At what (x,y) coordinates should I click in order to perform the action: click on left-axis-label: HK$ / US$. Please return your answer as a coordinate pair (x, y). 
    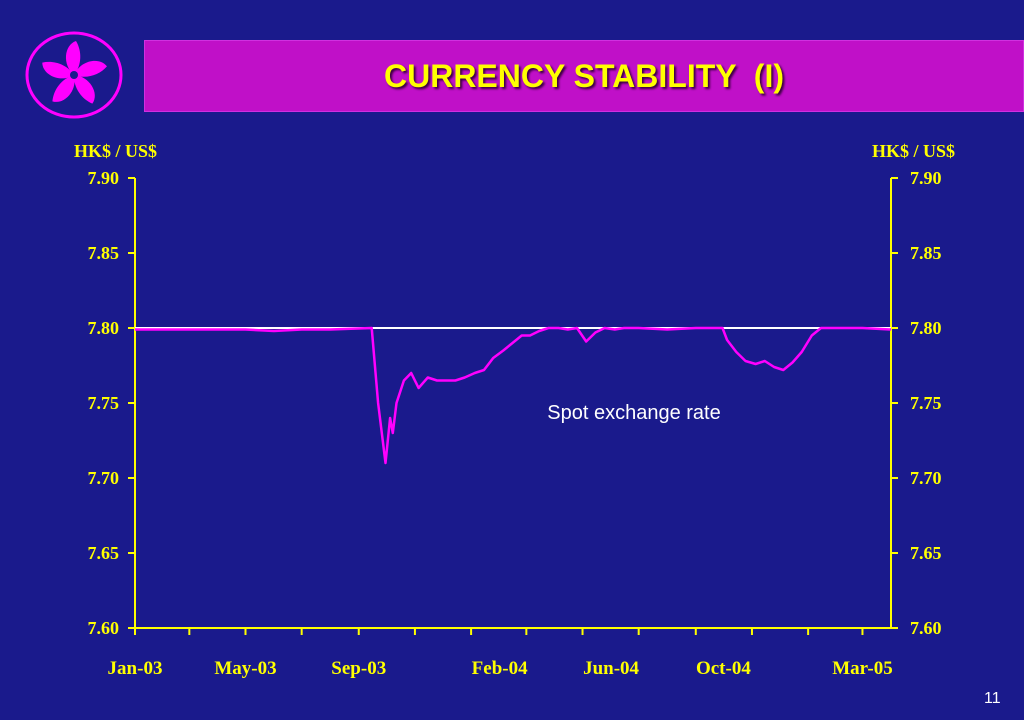
    Looking at the image, I should click on (115, 151).